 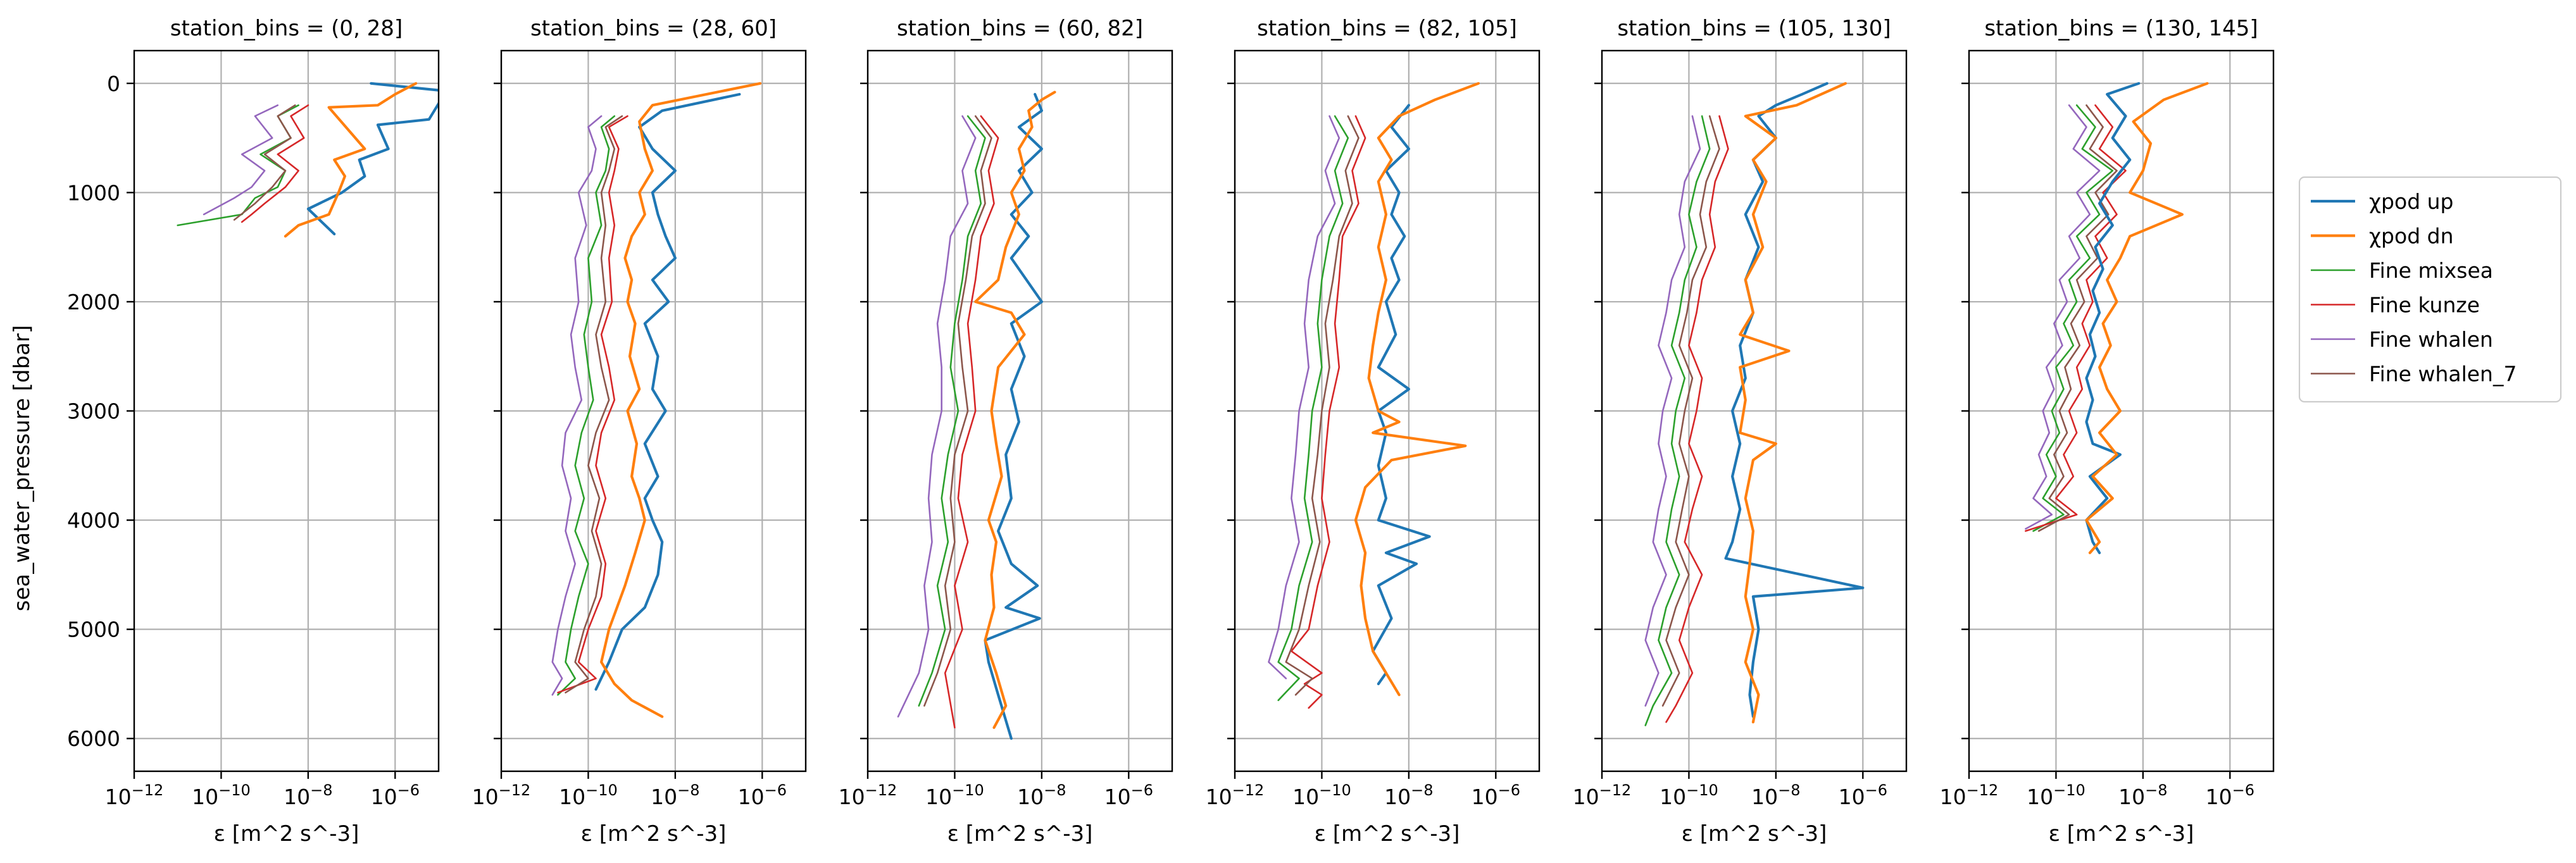 What do you see at coordinates (2443, 374) in the screenshot?
I see `legend-label-fine-whalen-7: Fine whalen_7` at bounding box center [2443, 374].